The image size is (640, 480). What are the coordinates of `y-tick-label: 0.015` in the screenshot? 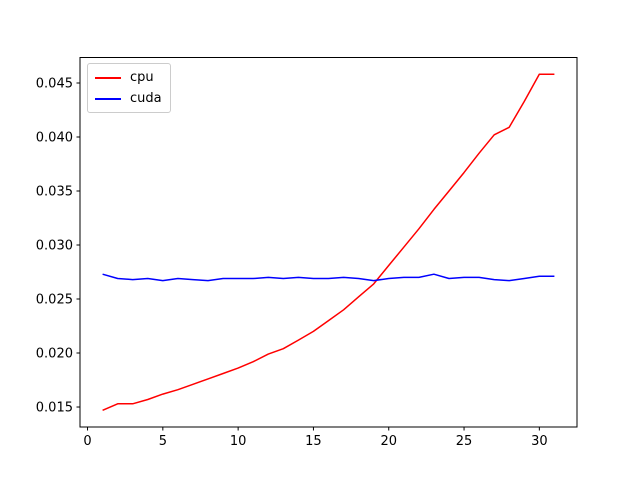 It's located at (54, 408).